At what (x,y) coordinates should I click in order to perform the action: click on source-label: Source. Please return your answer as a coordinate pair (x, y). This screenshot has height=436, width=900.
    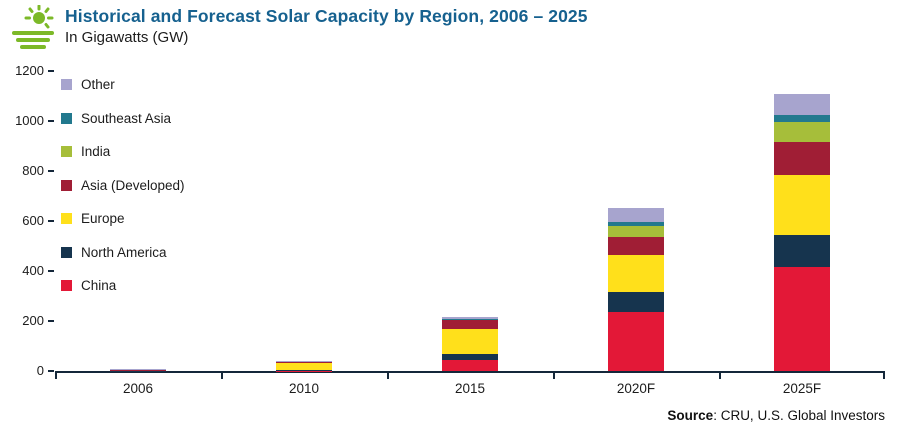
    Looking at the image, I should click on (690, 415).